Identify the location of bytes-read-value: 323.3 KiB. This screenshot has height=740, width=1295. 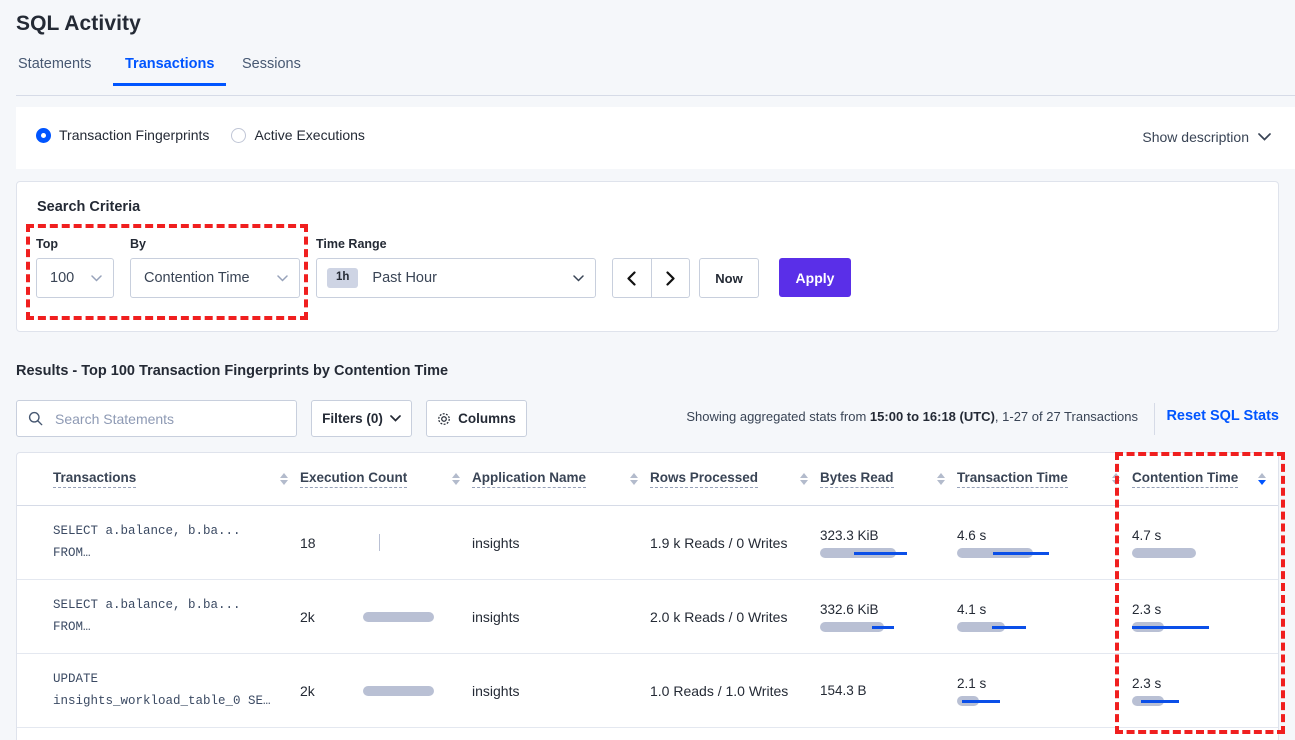
(849, 535).